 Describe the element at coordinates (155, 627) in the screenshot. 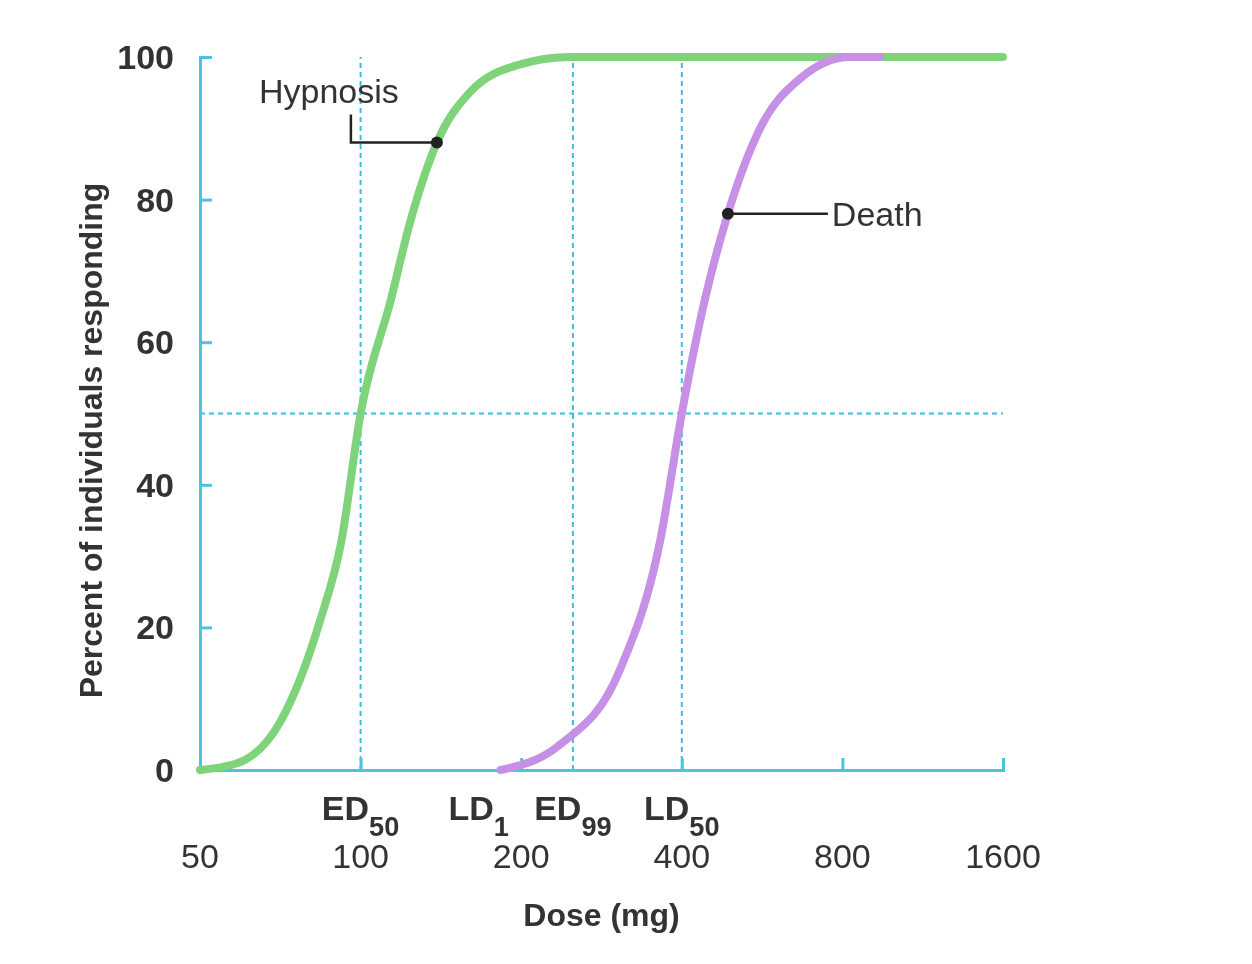

I see `y-tick-label: 20` at that location.